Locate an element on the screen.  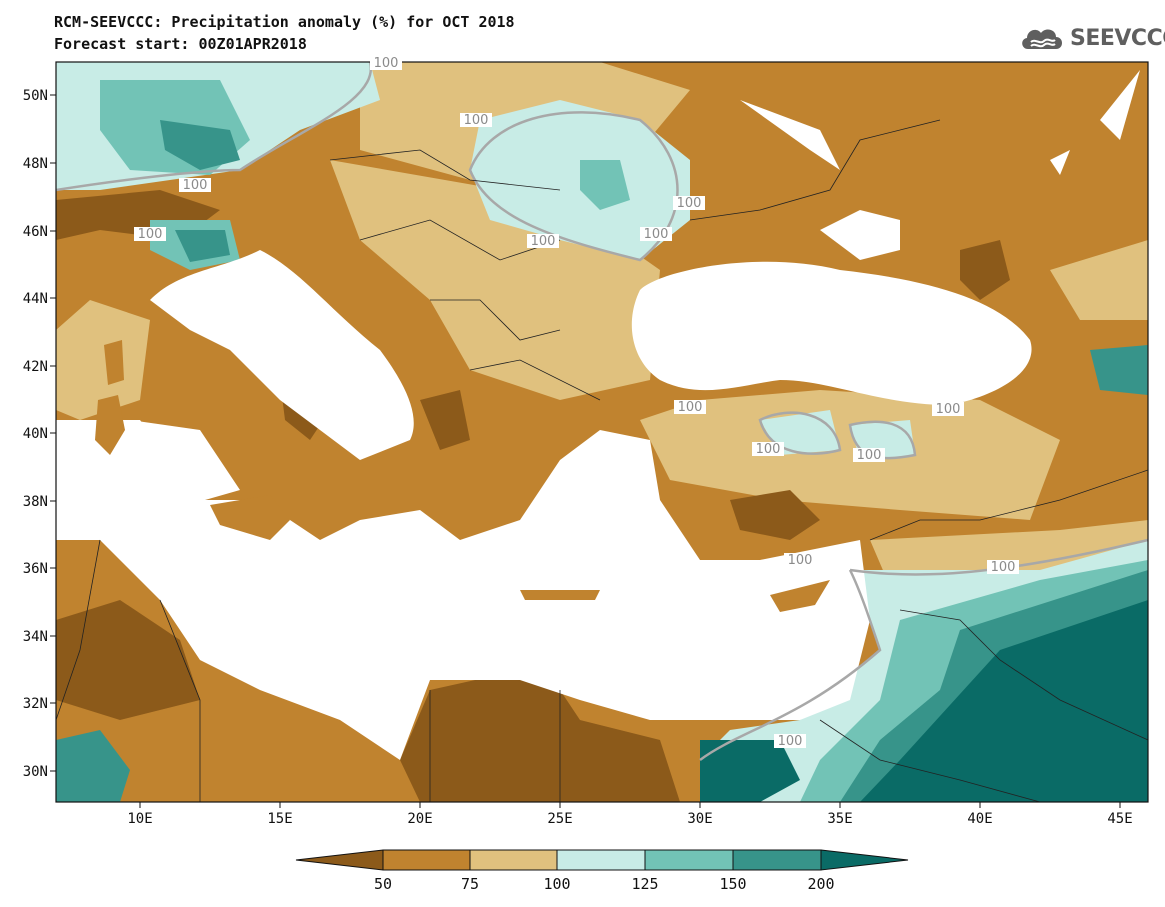
dark-teal-algeria is located at coordinates (93, 766).